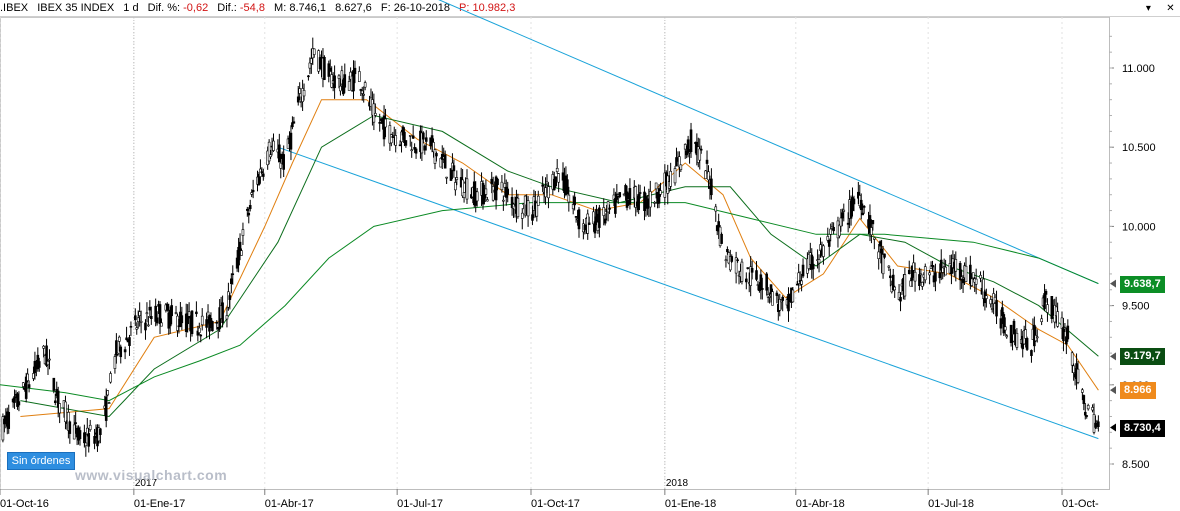 Image resolution: width=1180 pixels, height=511 pixels. What do you see at coordinates (1113, 390) in the screenshot?
I see `value-pointer` at bounding box center [1113, 390].